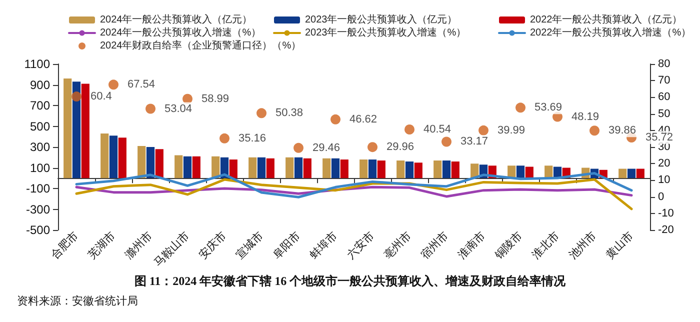 This screenshot has width=700, height=322. What do you see at coordinates (611, 32) in the screenshot?
I see `legend-label: 2022年一般公共预算收入增速（%）` at bounding box center [611, 32].